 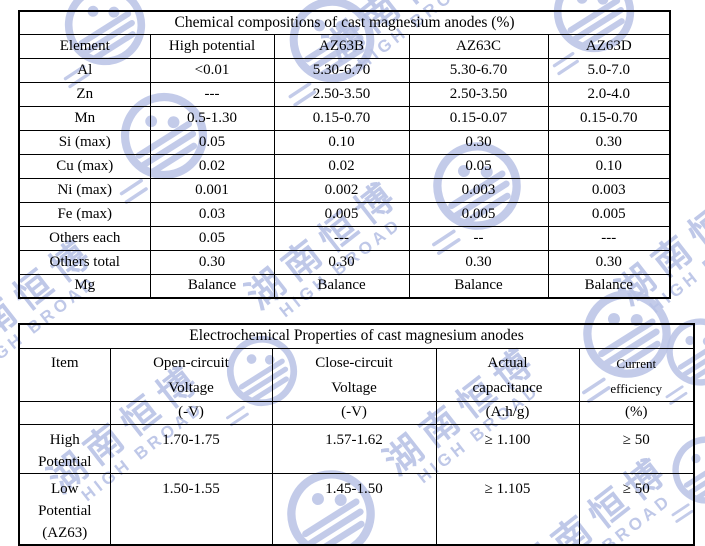 What do you see at coordinates (609, 94) in the screenshot?
I see `table-cell: 2.0-4.0` at bounding box center [609, 94].